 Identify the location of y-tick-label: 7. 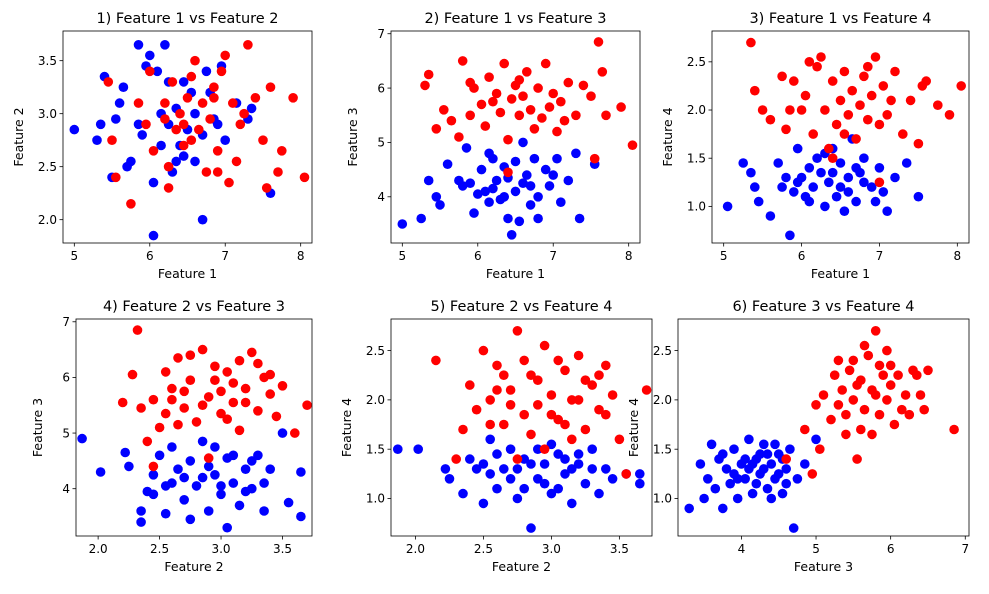
(66, 322).